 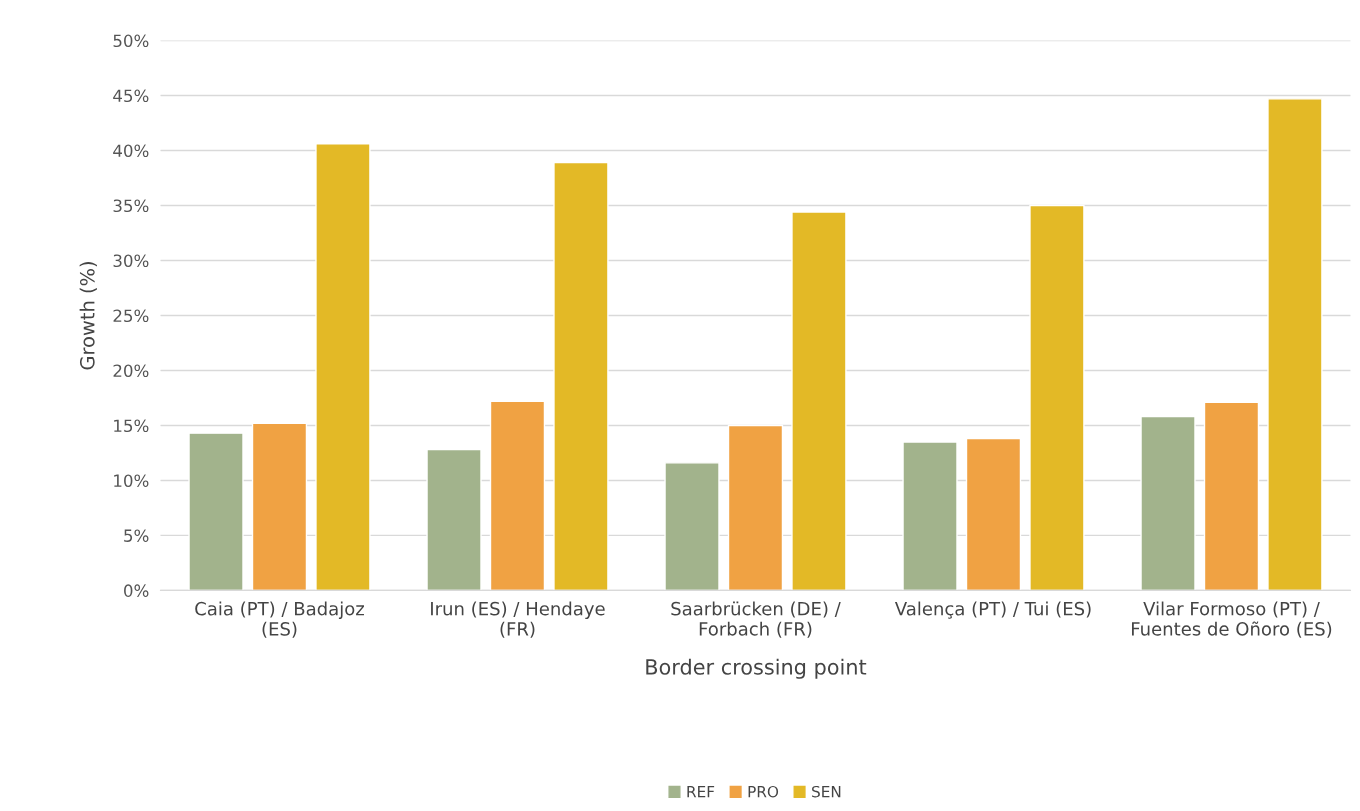 I want to click on y-tick-label: 0%, so click(x=136, y=590).